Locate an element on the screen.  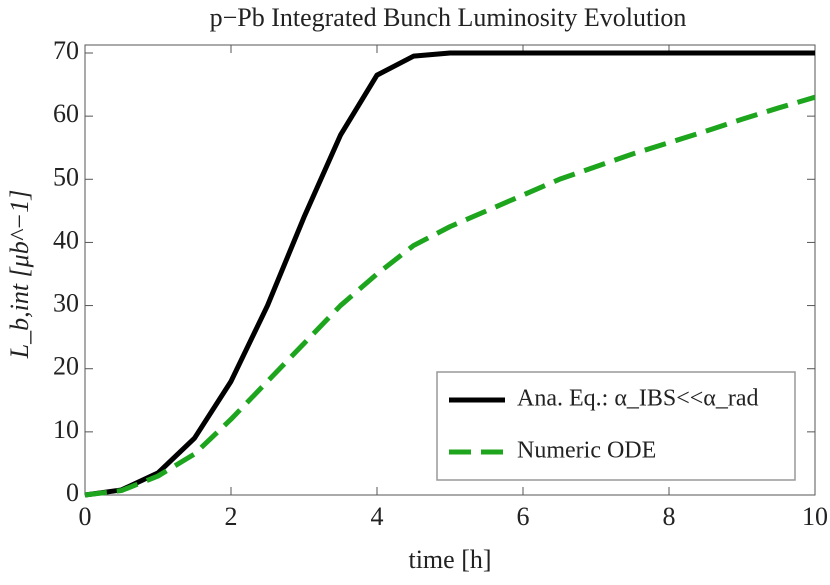
y-tick-label: 0 is located at coordinates (72, 492).